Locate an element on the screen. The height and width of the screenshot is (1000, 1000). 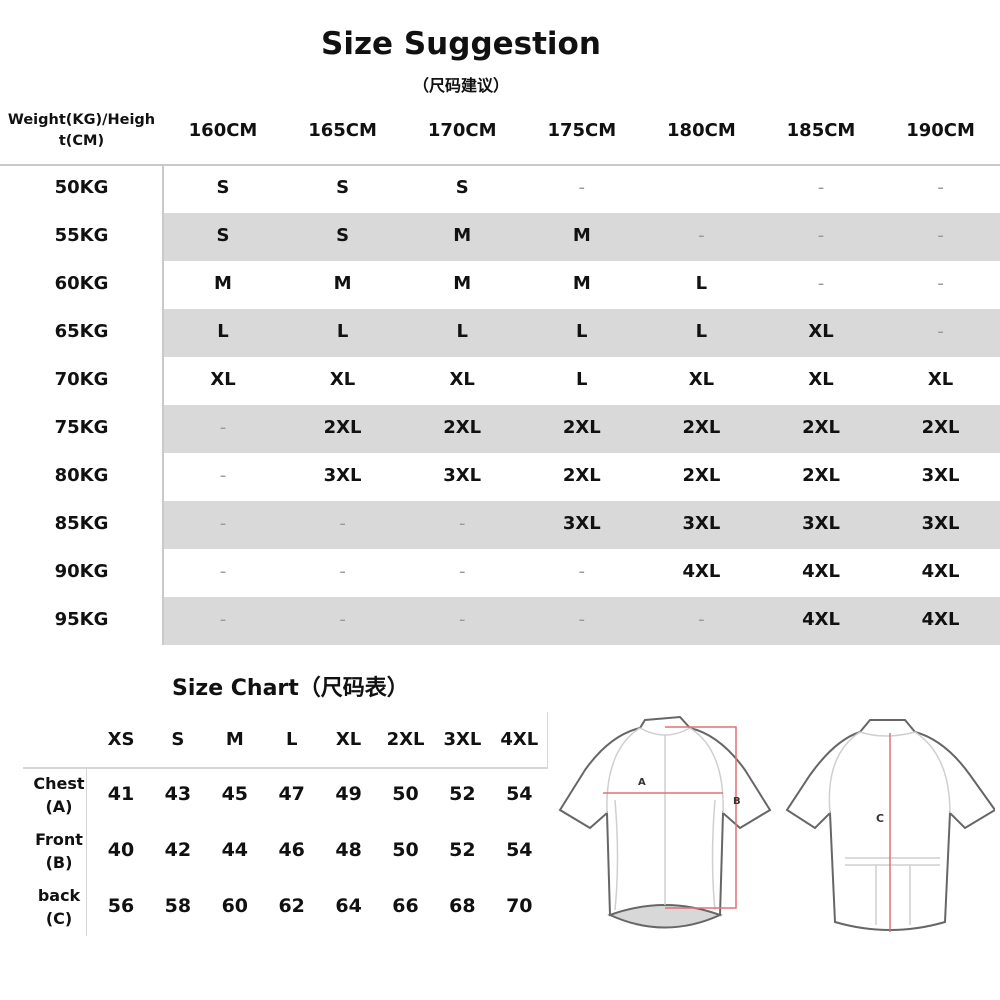
jersey-back is located at coordinates (890, 825).